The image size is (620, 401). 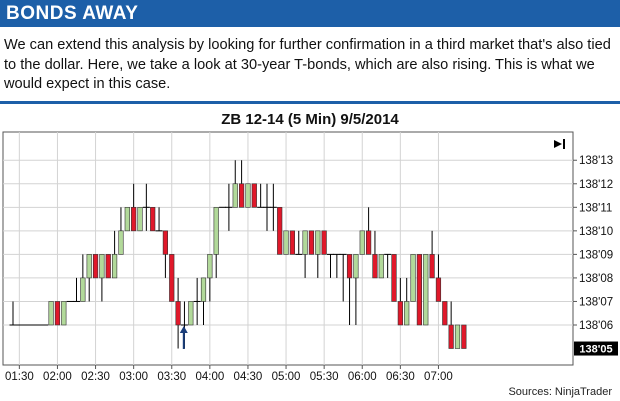 I want to click on x-tick-label: 05:00, so click(x=286, y=377).